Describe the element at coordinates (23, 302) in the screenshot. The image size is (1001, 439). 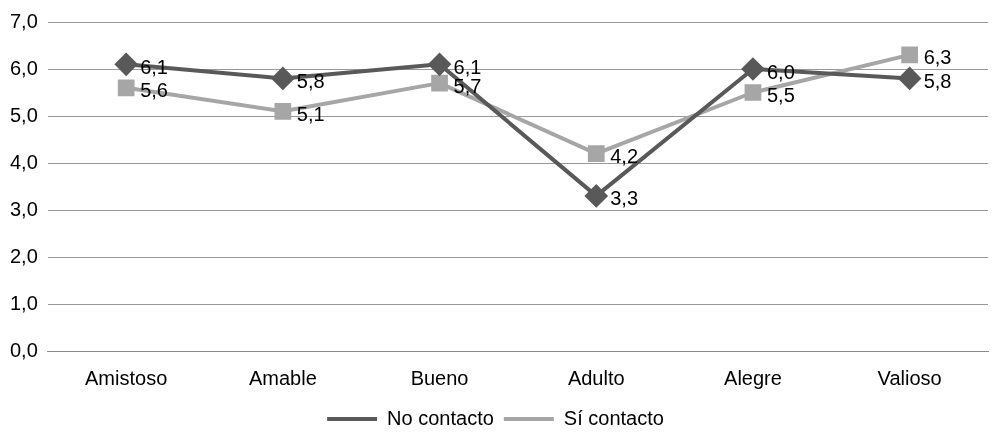
I see `y-tick-label: 1,0` at that location.